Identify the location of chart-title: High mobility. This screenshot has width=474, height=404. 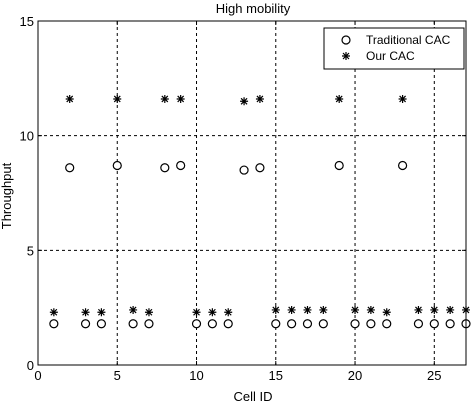
(253, 8).